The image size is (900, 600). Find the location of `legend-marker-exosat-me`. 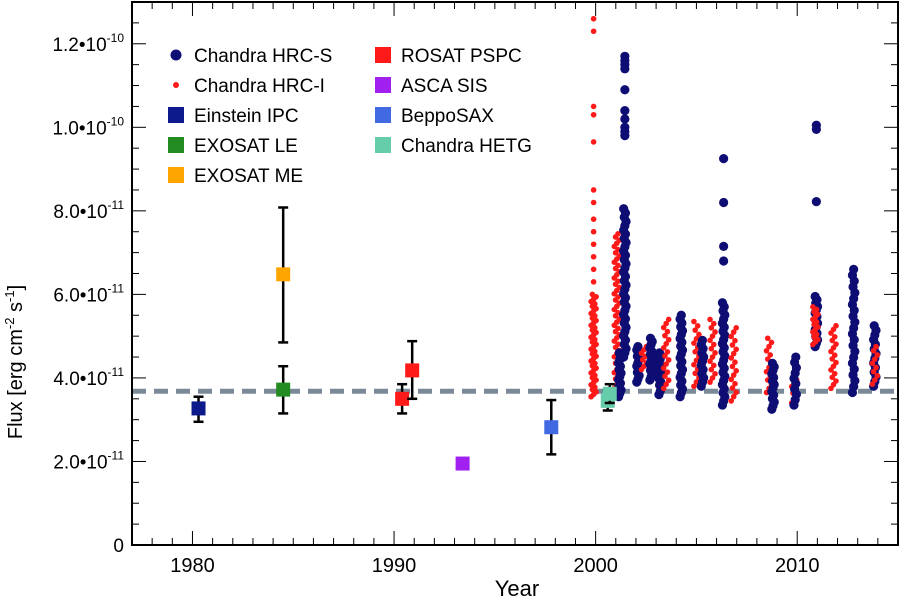

legend-marker-exosat-me is located at coordinates (176, 175).